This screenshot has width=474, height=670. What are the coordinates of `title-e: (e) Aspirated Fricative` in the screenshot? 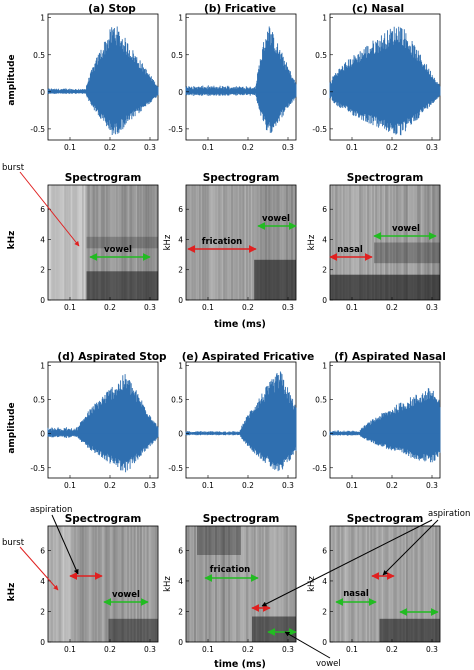 It's located at (248, 357).